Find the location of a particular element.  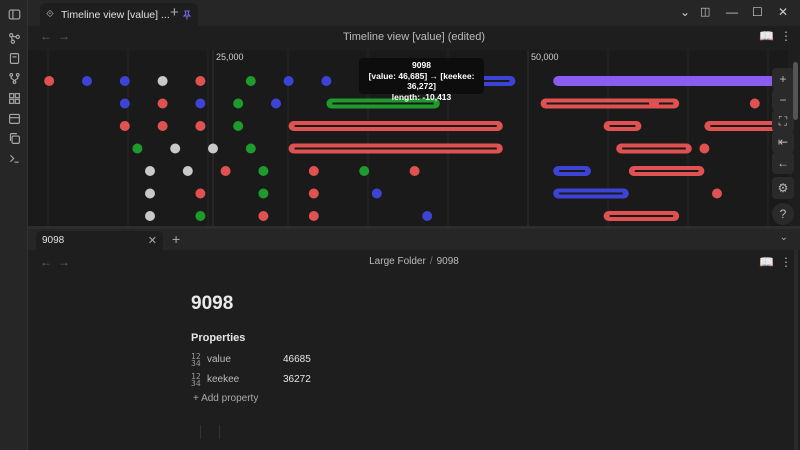

note-back-button: ← is located at coordinates (46, 262).